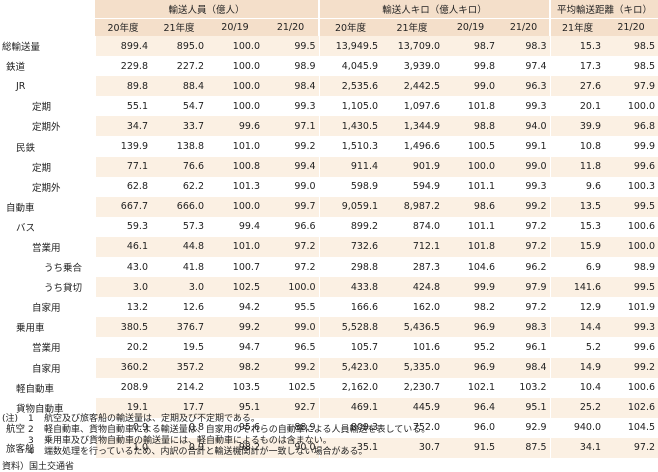 This screenshot has width=658, height=472. Describe the element at coordinates (122, 447) in the screenshot. I see `table-cell: 1.0` at that location.